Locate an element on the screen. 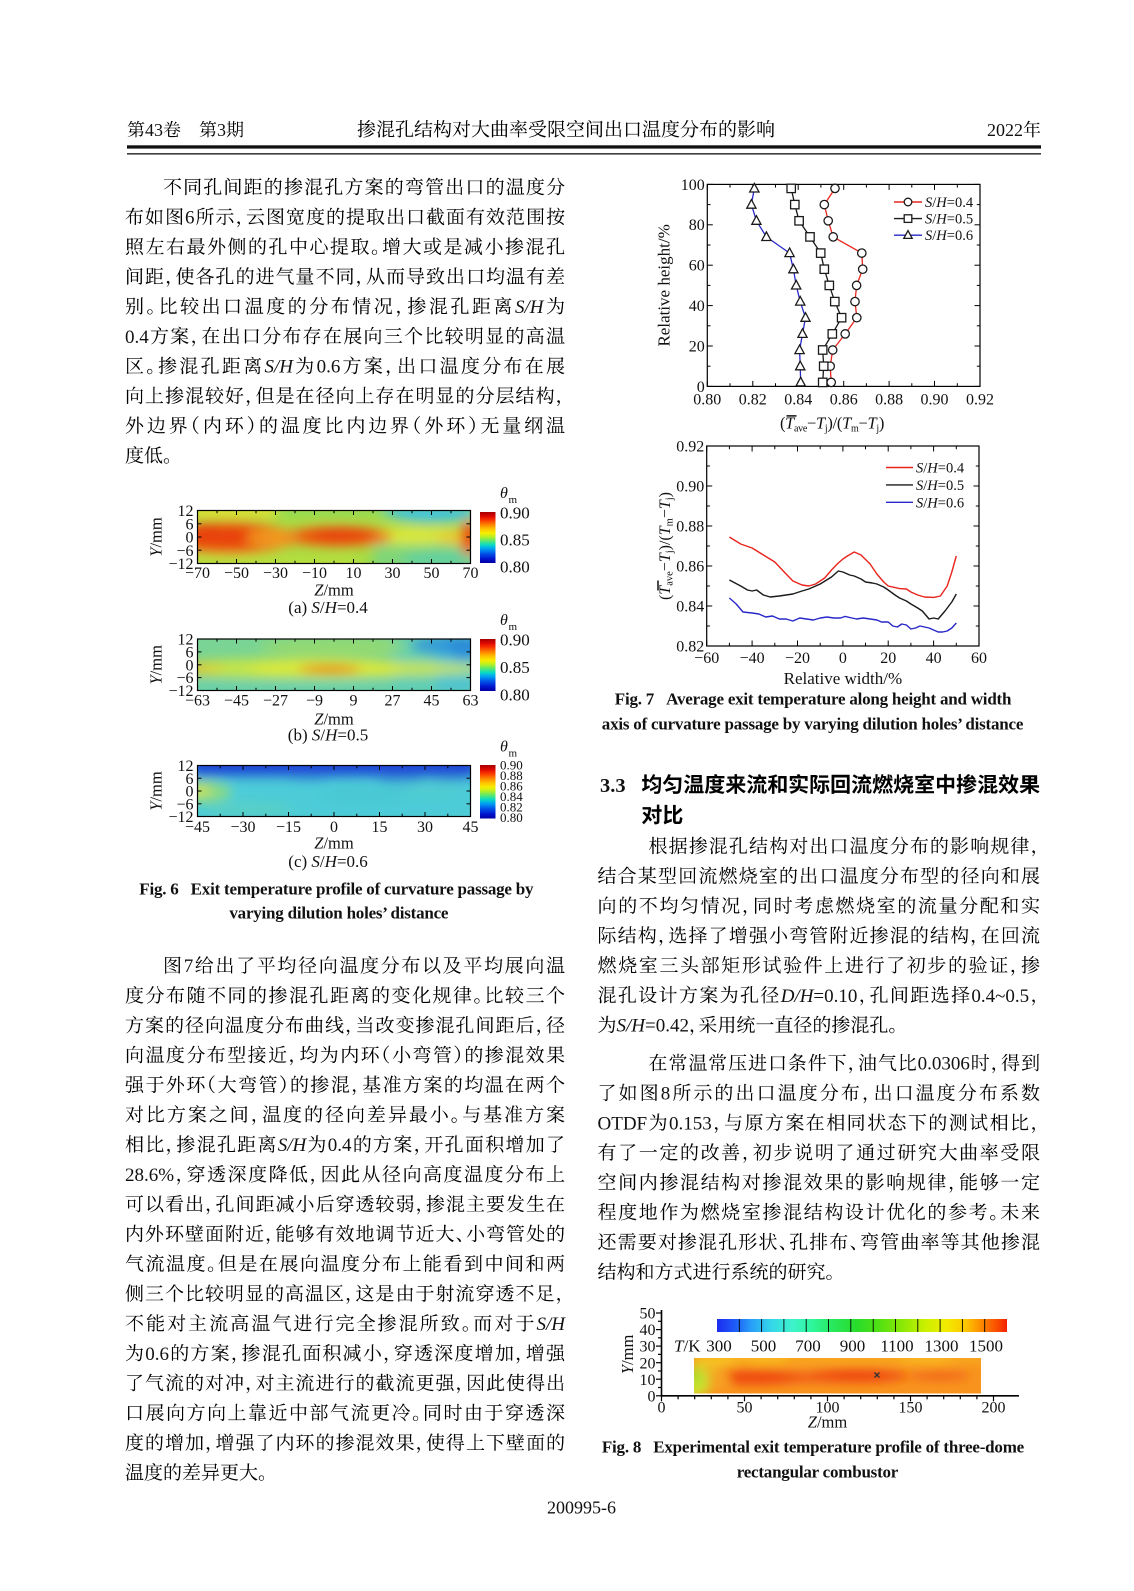  svg-text: 9 is located at coordinates (354, 701).